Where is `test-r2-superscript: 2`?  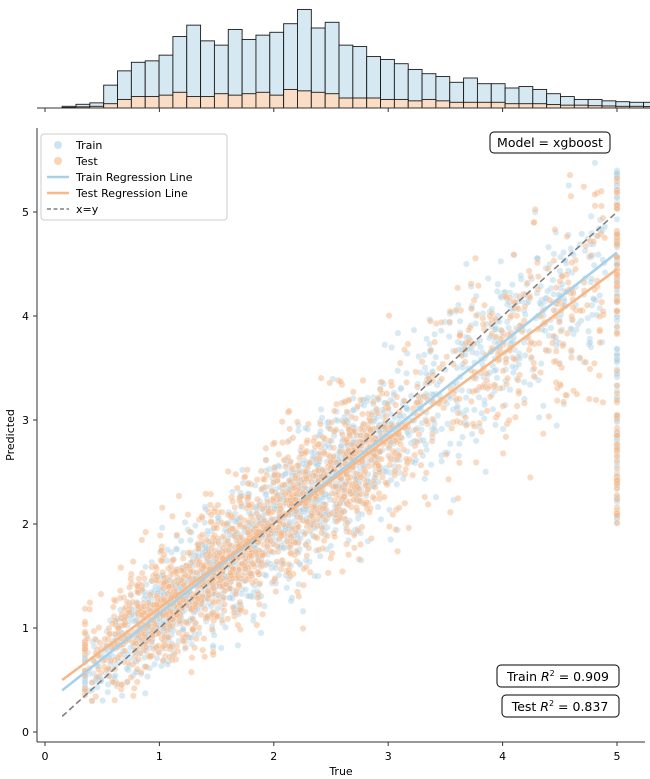 test-r2-superscript: 2 is located at coordinates (551, 703).